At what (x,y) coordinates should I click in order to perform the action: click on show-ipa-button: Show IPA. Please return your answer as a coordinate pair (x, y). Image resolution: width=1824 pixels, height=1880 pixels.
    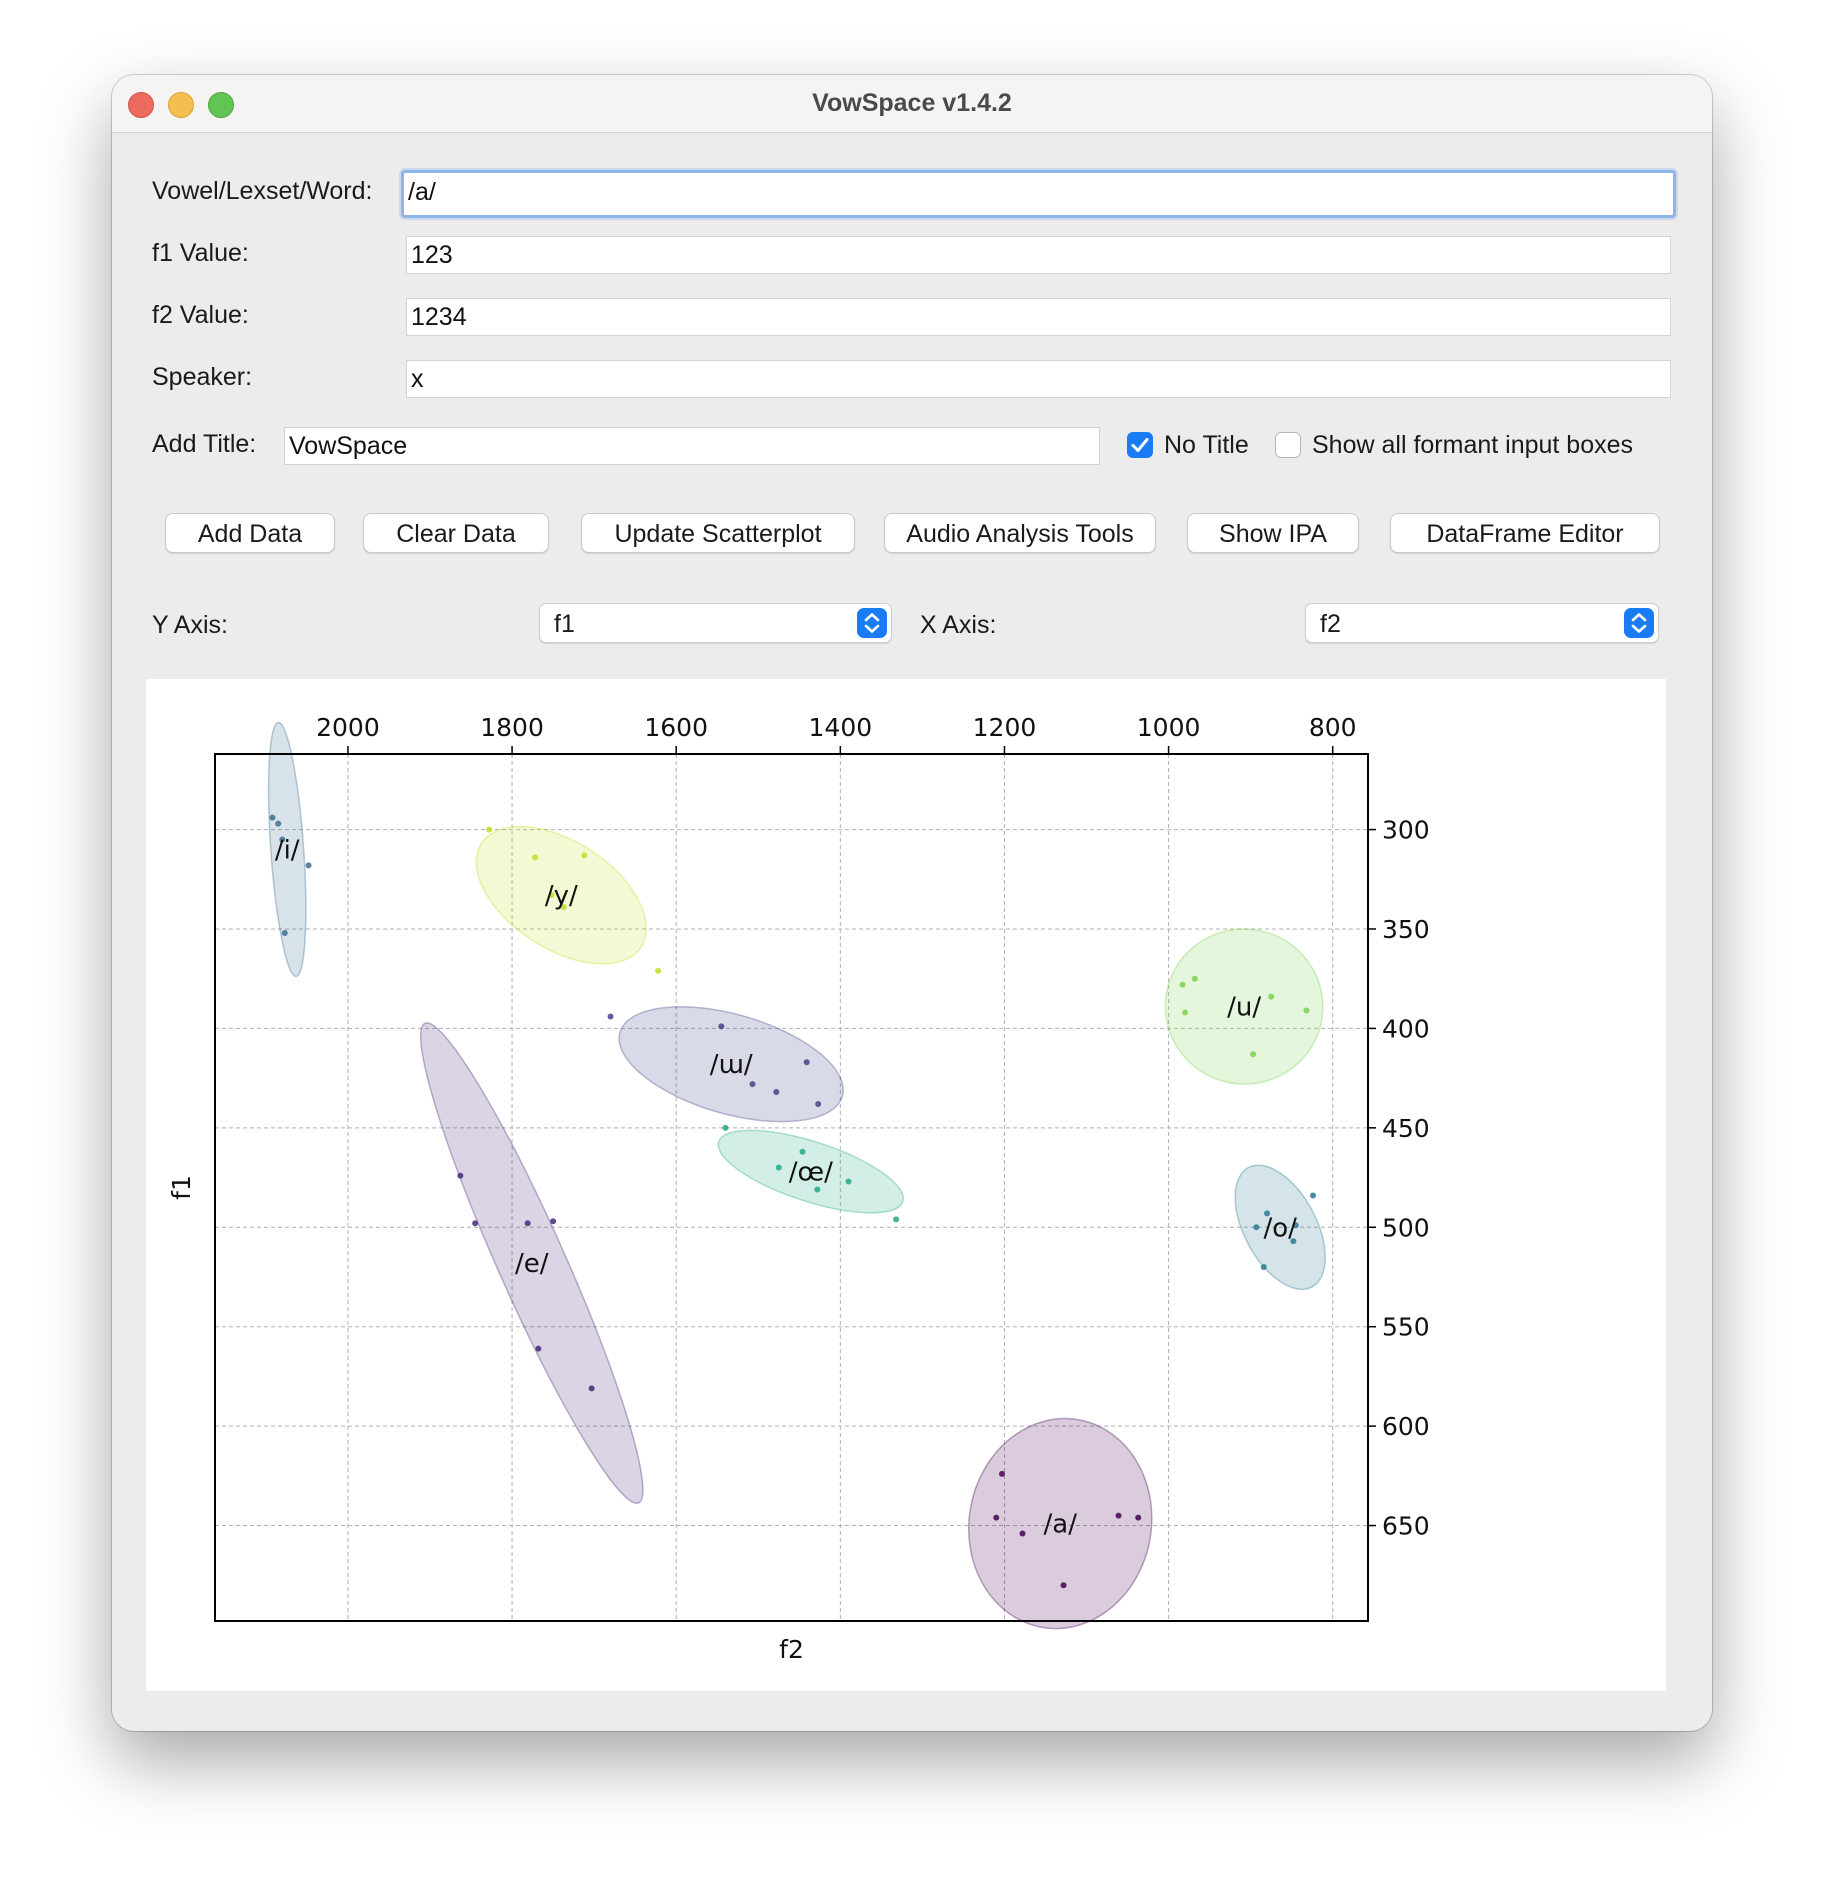
    Looking at the image, I should click on (1273, 533).